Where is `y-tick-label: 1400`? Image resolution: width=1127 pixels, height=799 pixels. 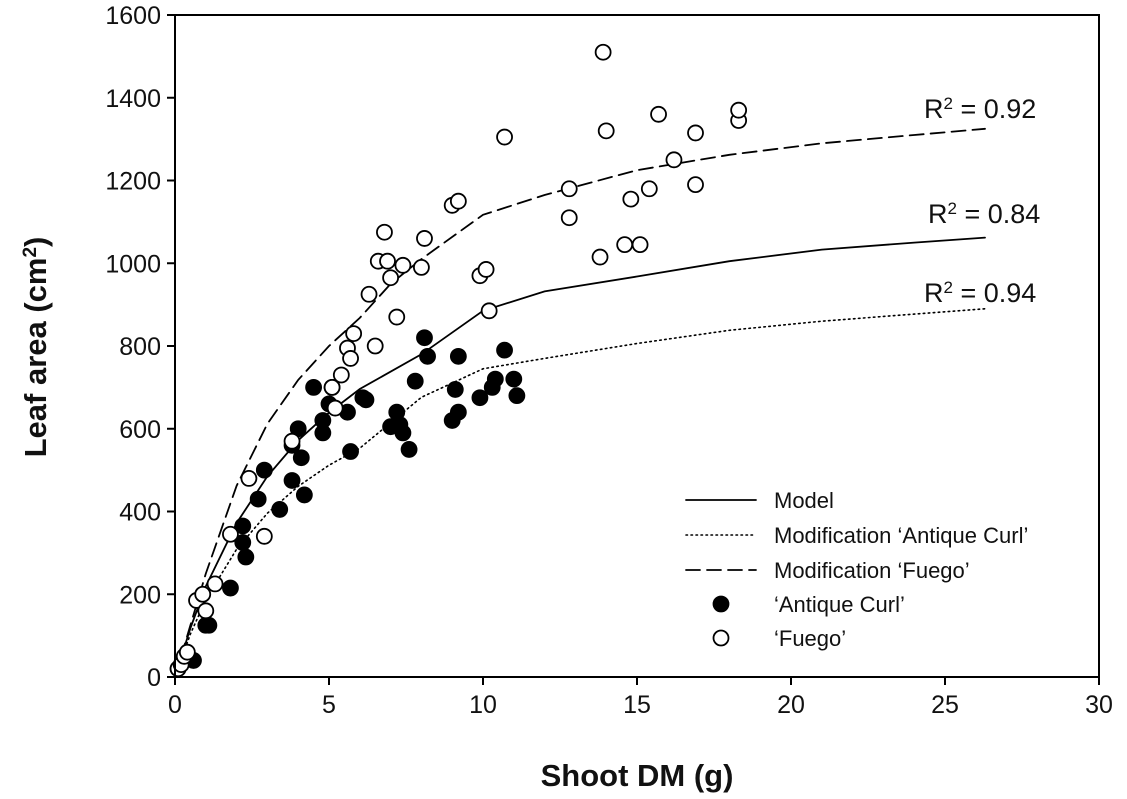
y-tick-label: 1400 is located at coordinates (133, 99).